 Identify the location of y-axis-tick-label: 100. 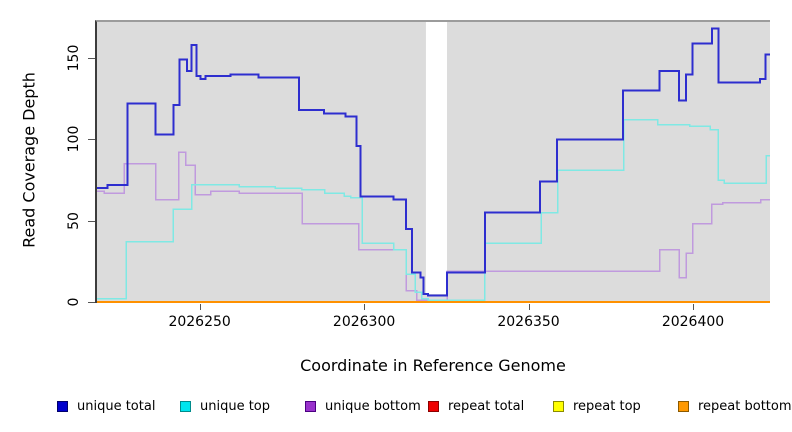
(74, 139).